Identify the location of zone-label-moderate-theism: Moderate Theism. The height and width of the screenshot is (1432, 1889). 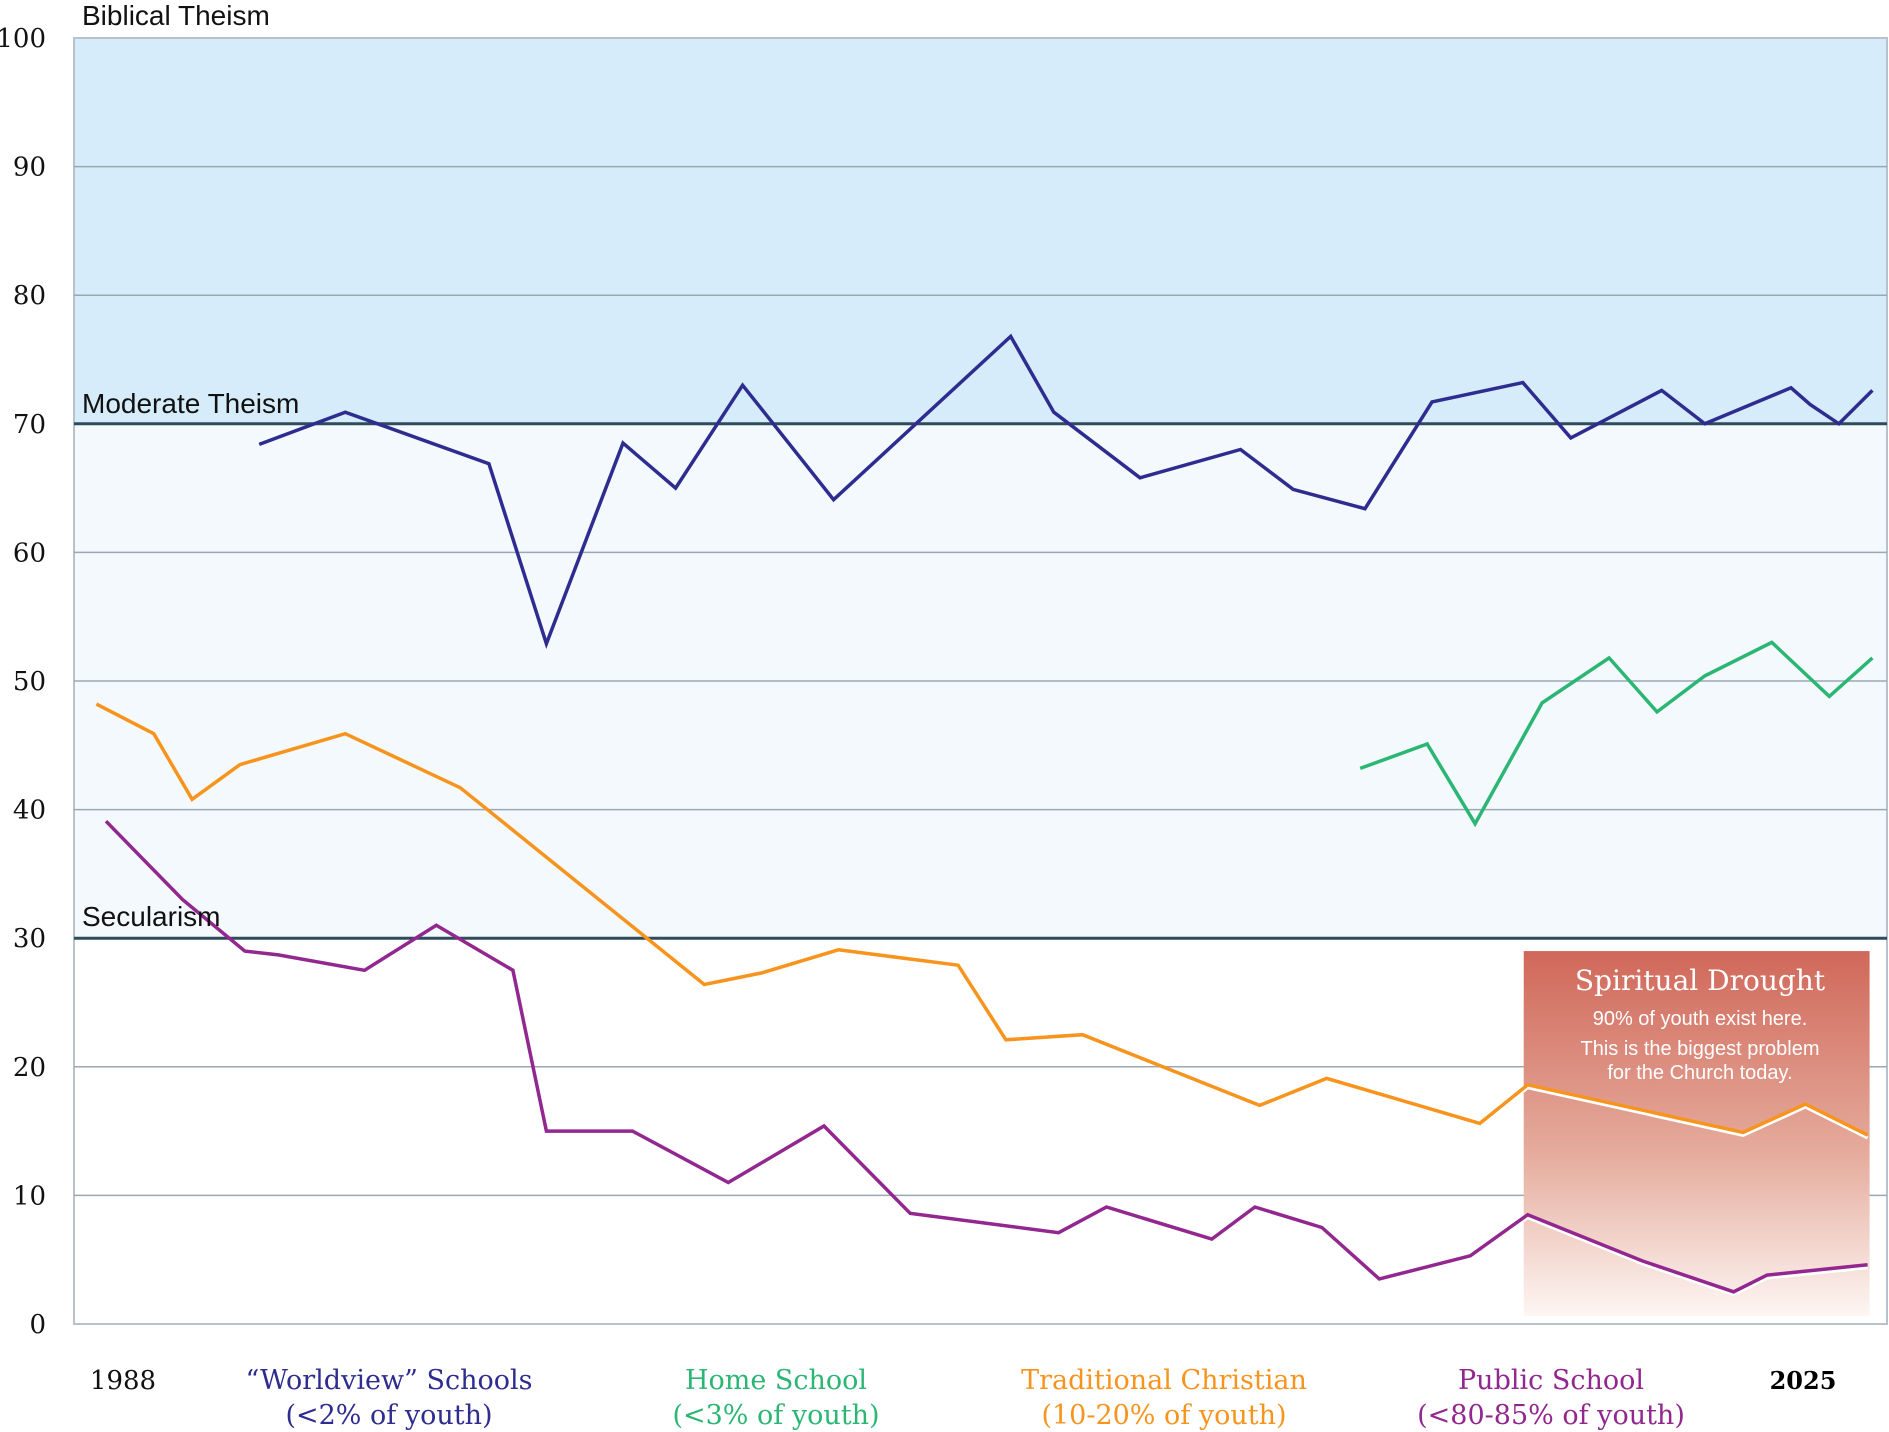
(190, 403).